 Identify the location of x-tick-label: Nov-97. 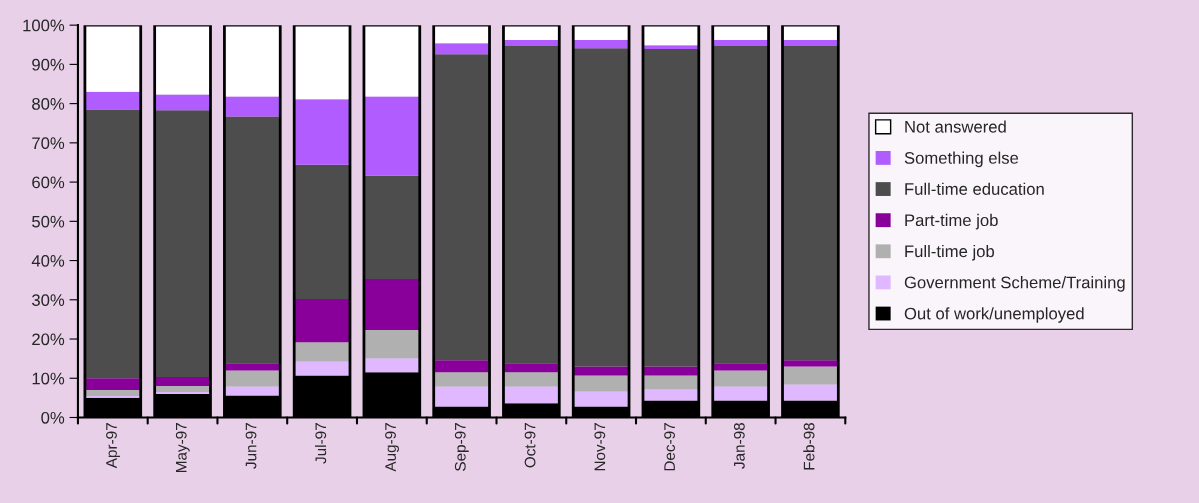
(600, 447).